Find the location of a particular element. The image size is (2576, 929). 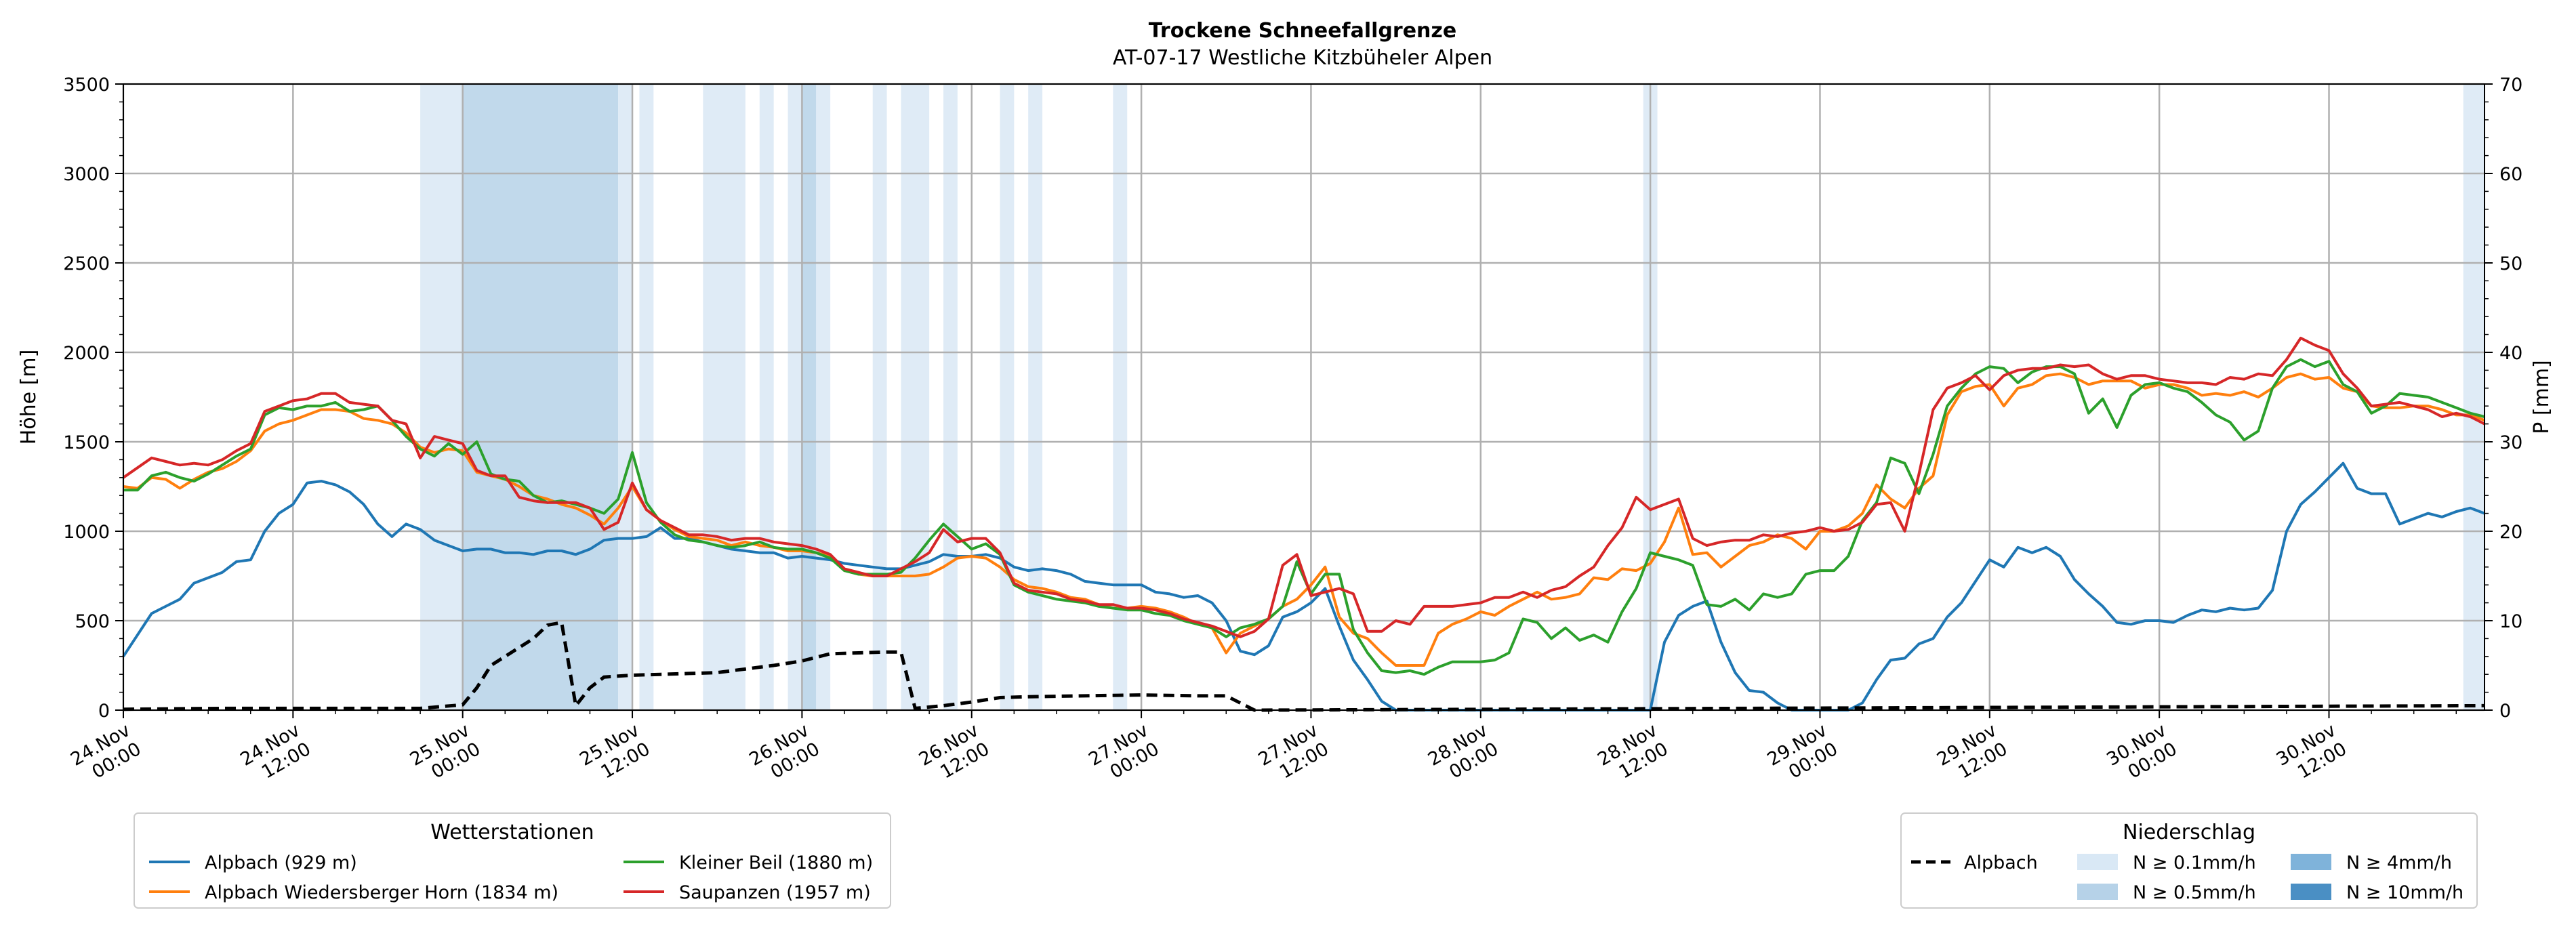

y2-tick-label-5: 50 is located at coordinates (2510, 263).